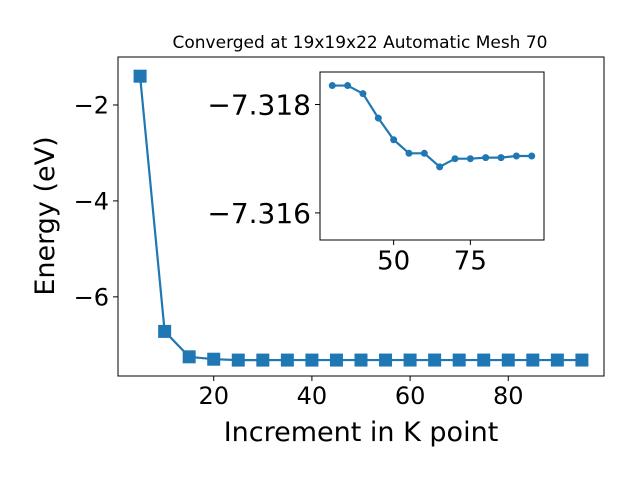  I want to click on y-tick-label: −6, so click(91, 297).